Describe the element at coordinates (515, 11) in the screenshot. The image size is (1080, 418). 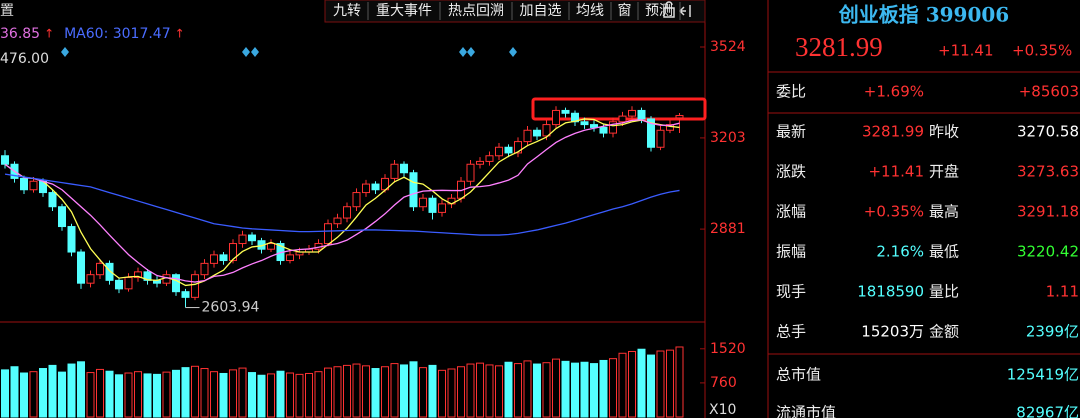
I see `toolbar` at that location.